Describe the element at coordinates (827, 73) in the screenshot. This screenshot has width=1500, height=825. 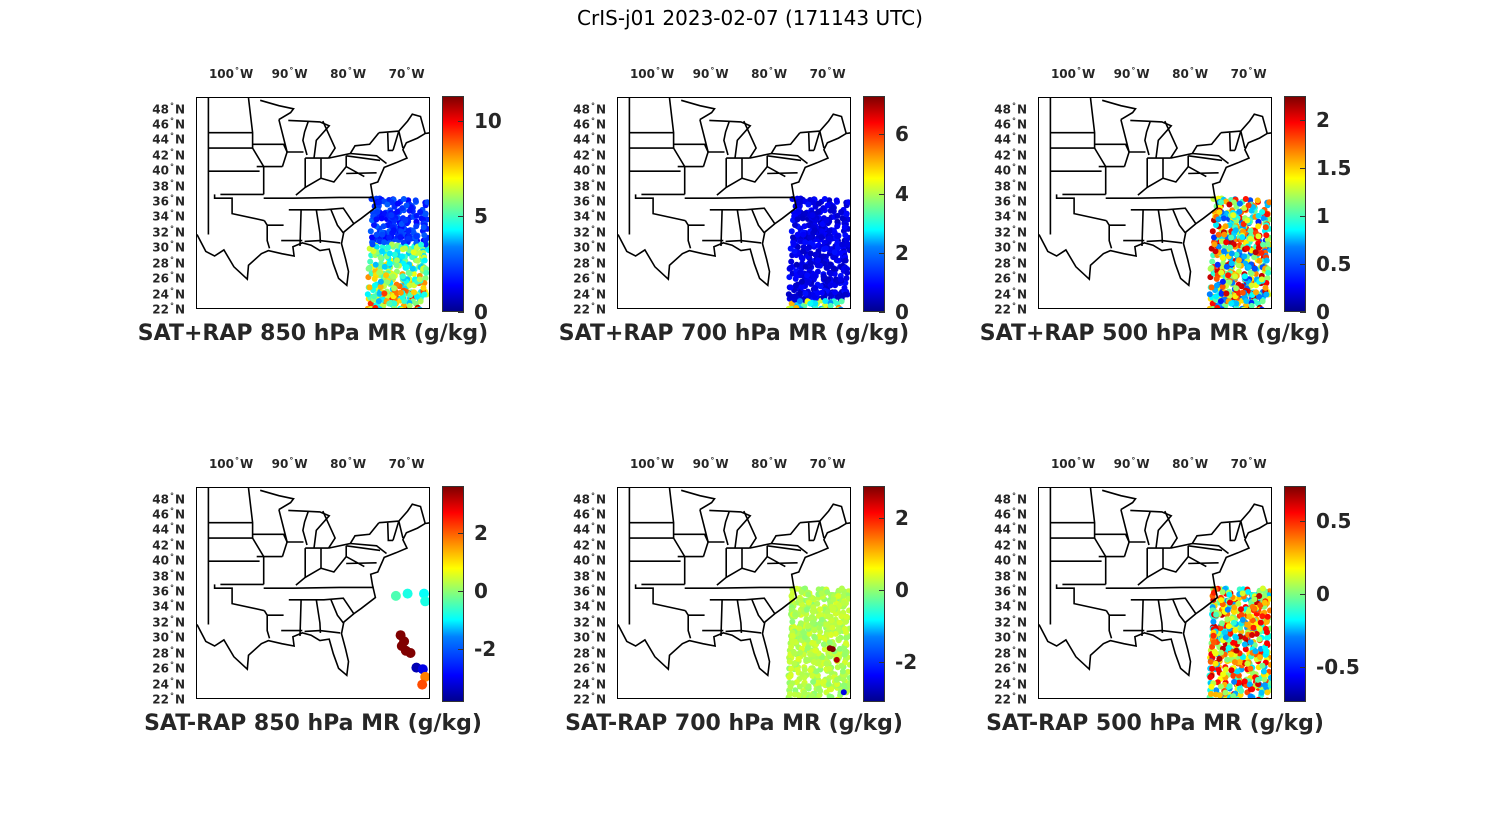
I see `lon-tick-label: 70°W` at that location.